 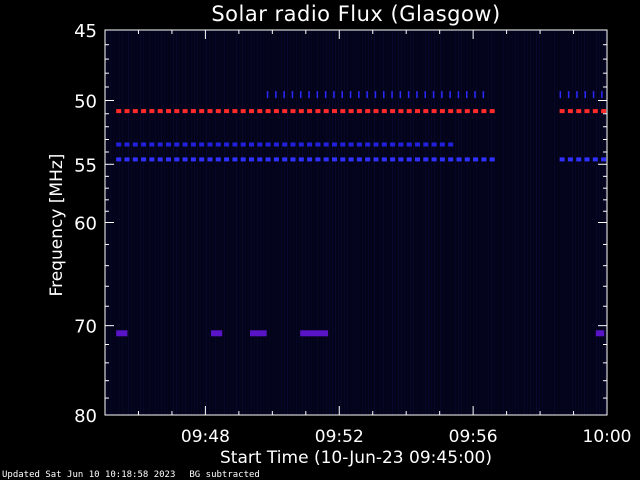 What do you see at coordinates (85, 165) in the screenshot?
I see `y-tick-label: 55` at bounding box center [85, 165].